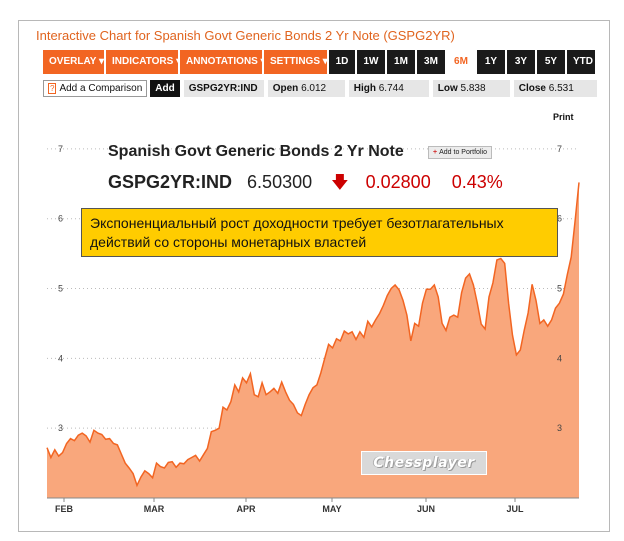  I want to click on bond-name: Spanish Govt Generic Bonds 2 Yr Note, so click(256, 151).